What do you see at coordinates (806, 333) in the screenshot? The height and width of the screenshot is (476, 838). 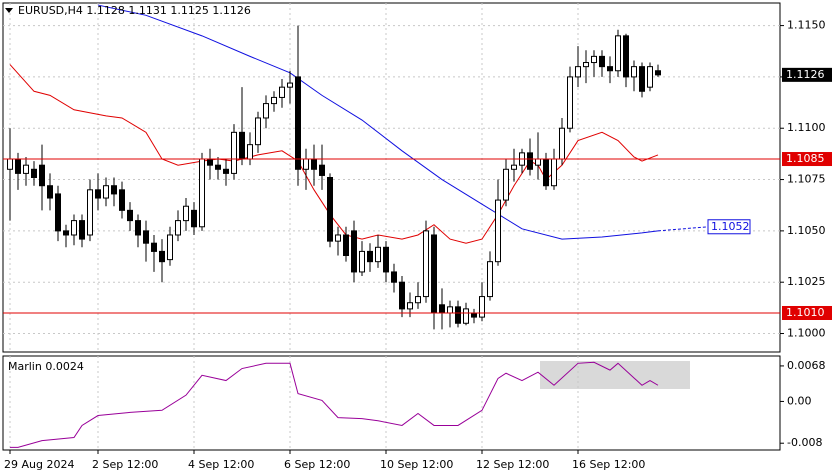 I see `y-tick-label: 1.1000` at bounding box center [806, 333].